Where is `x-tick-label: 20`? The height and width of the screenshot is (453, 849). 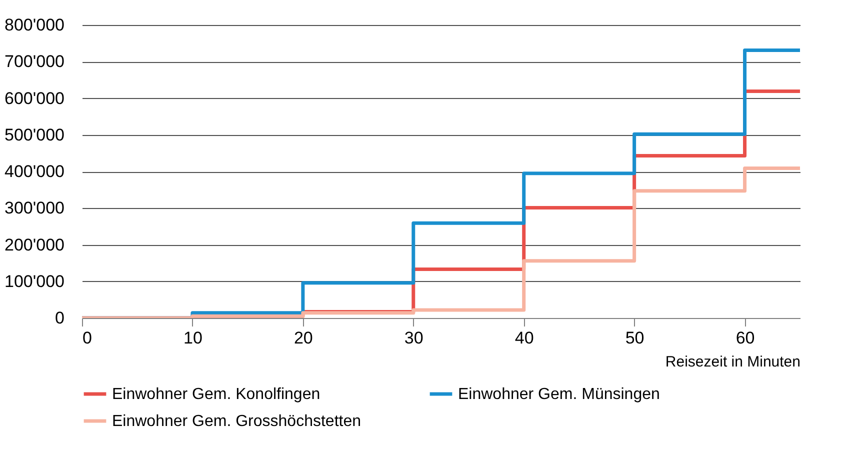 x-tick-label: 20 is located at coordinates (303, 338).